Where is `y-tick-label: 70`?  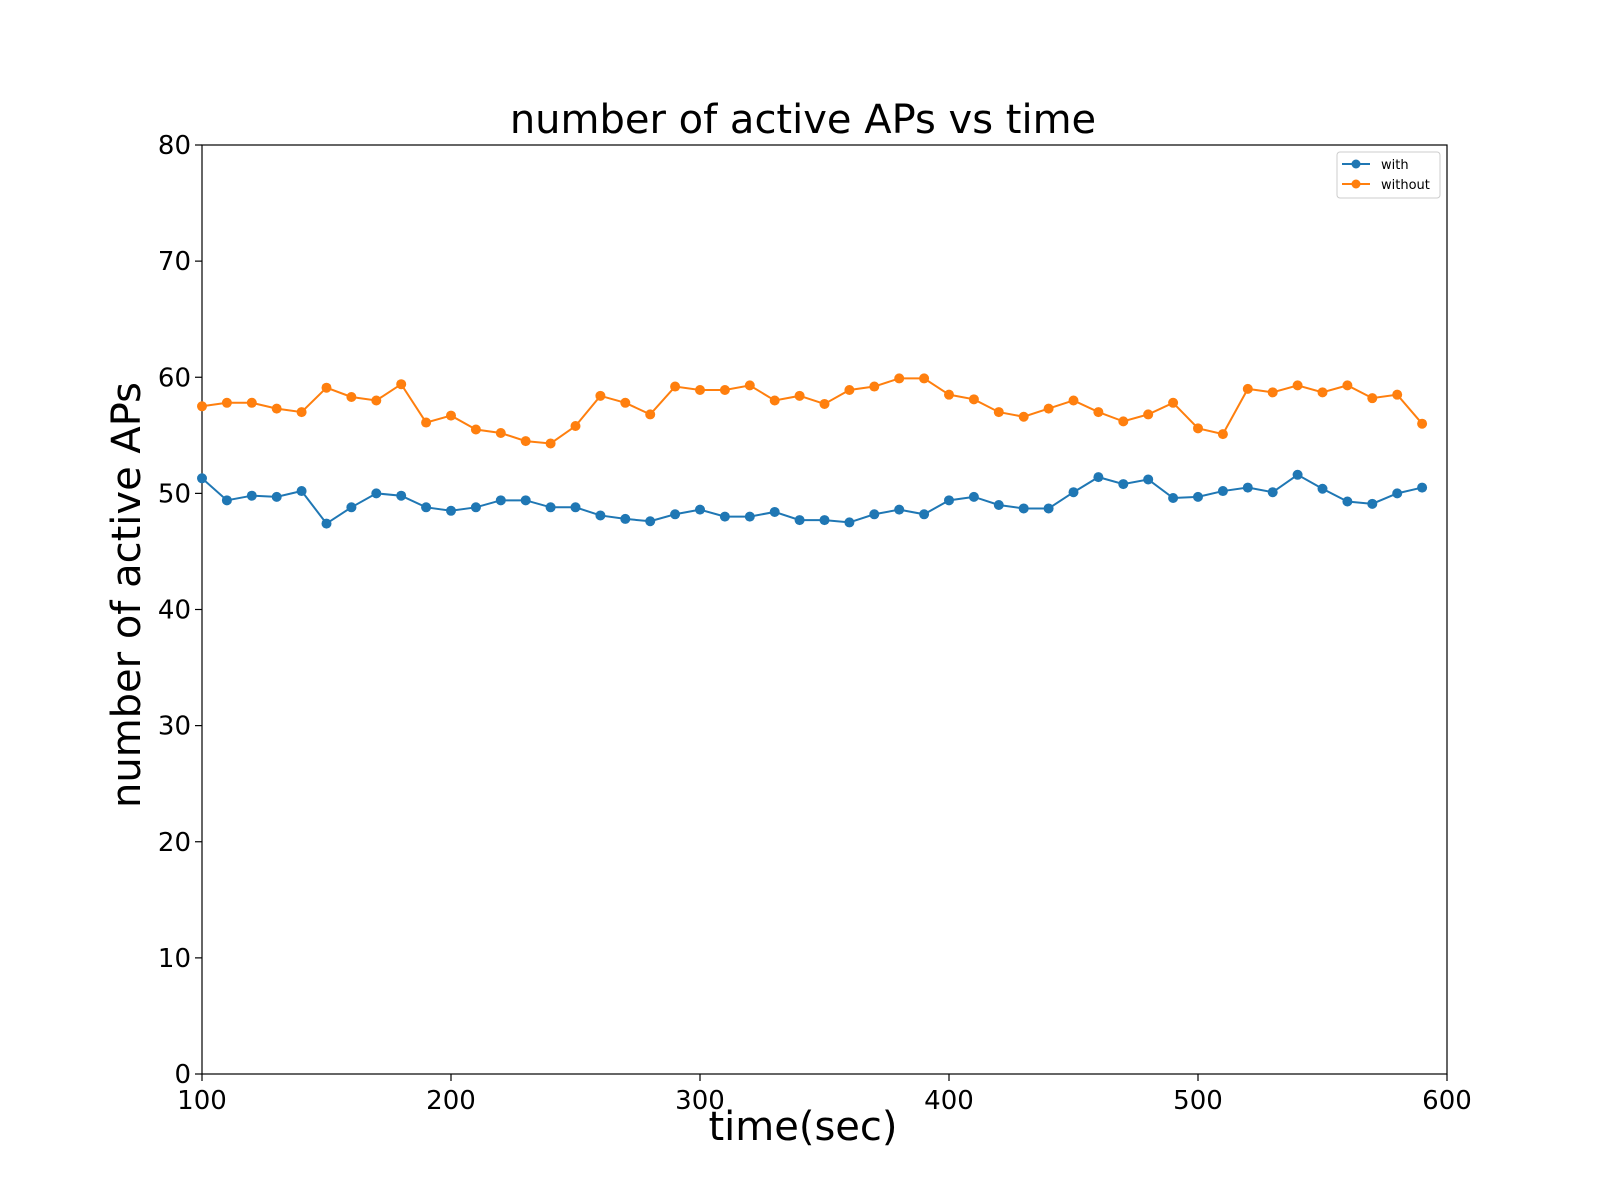
y-tick-label: 70 is located at coordinates (174, 262).